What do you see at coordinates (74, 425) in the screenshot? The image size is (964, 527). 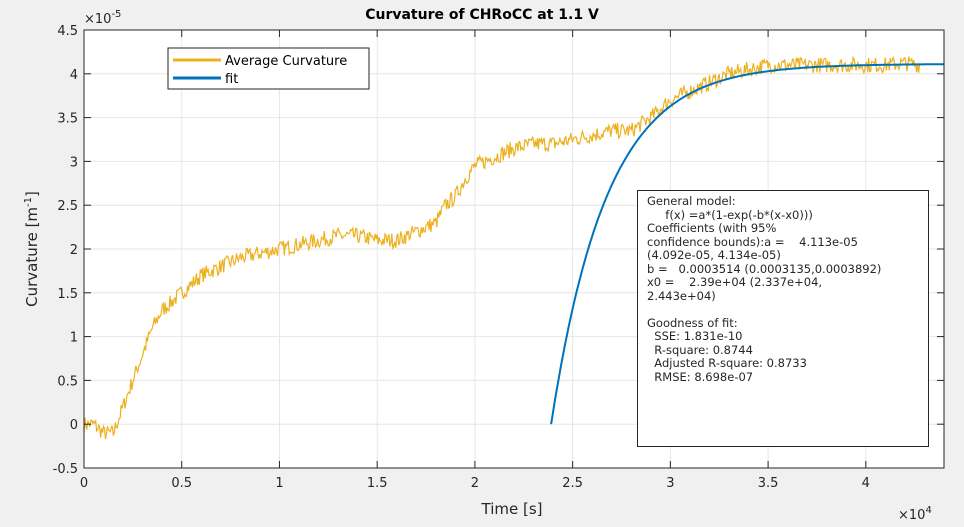 I see `y-tick-label: 0` at bounding box center [74, 425].